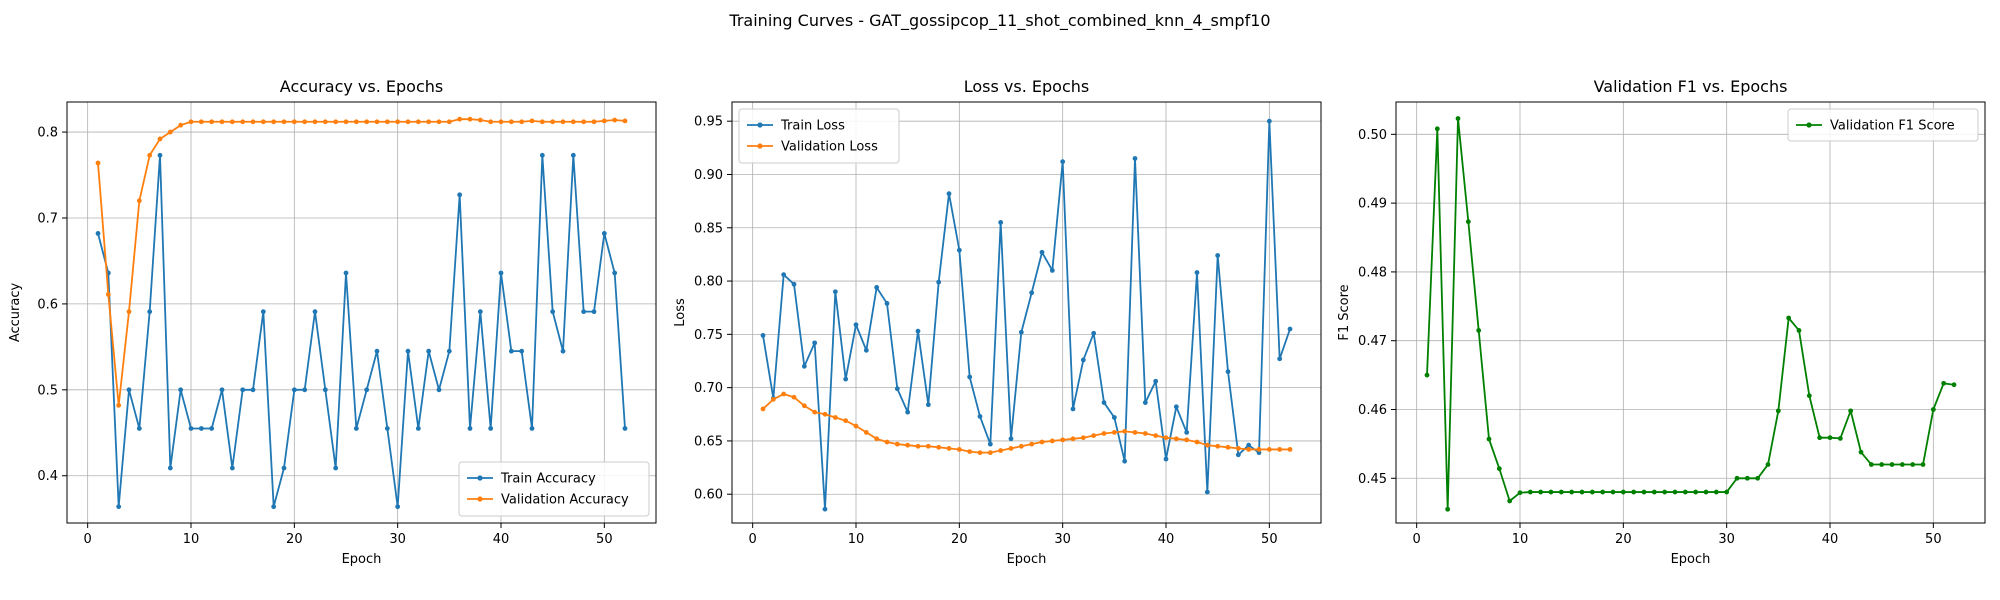 The width and height of the screenshot is (2000, 600). I want to click on y-tick-label: 0.7, so click(47, 218).